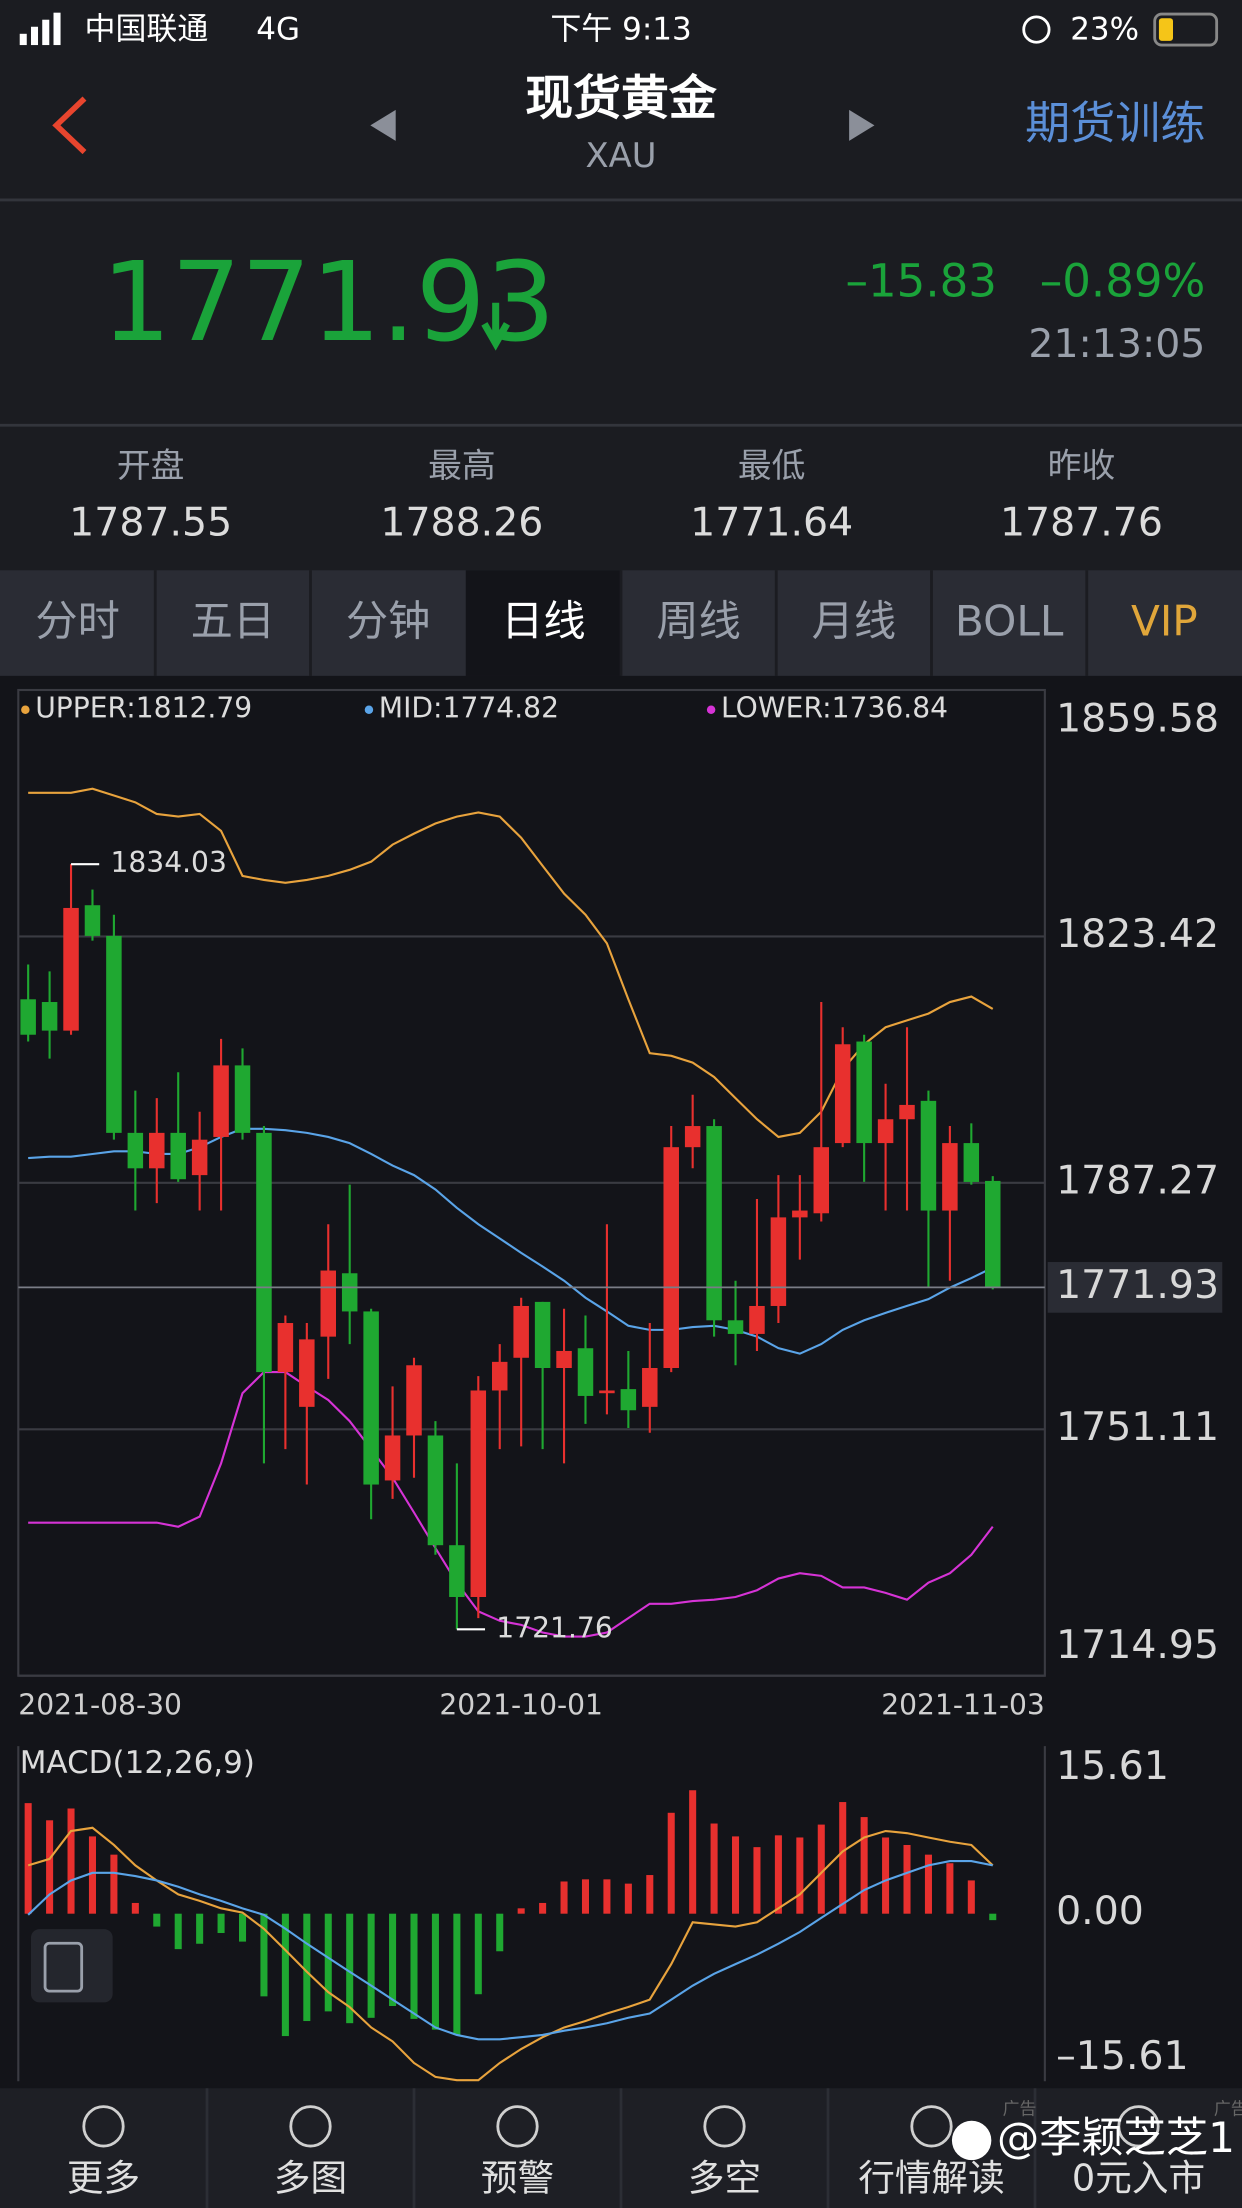  What do you see at coordinates (388, 620) in the screenshot?
I see `tab: 分钟` at bounding box center [388, 620].